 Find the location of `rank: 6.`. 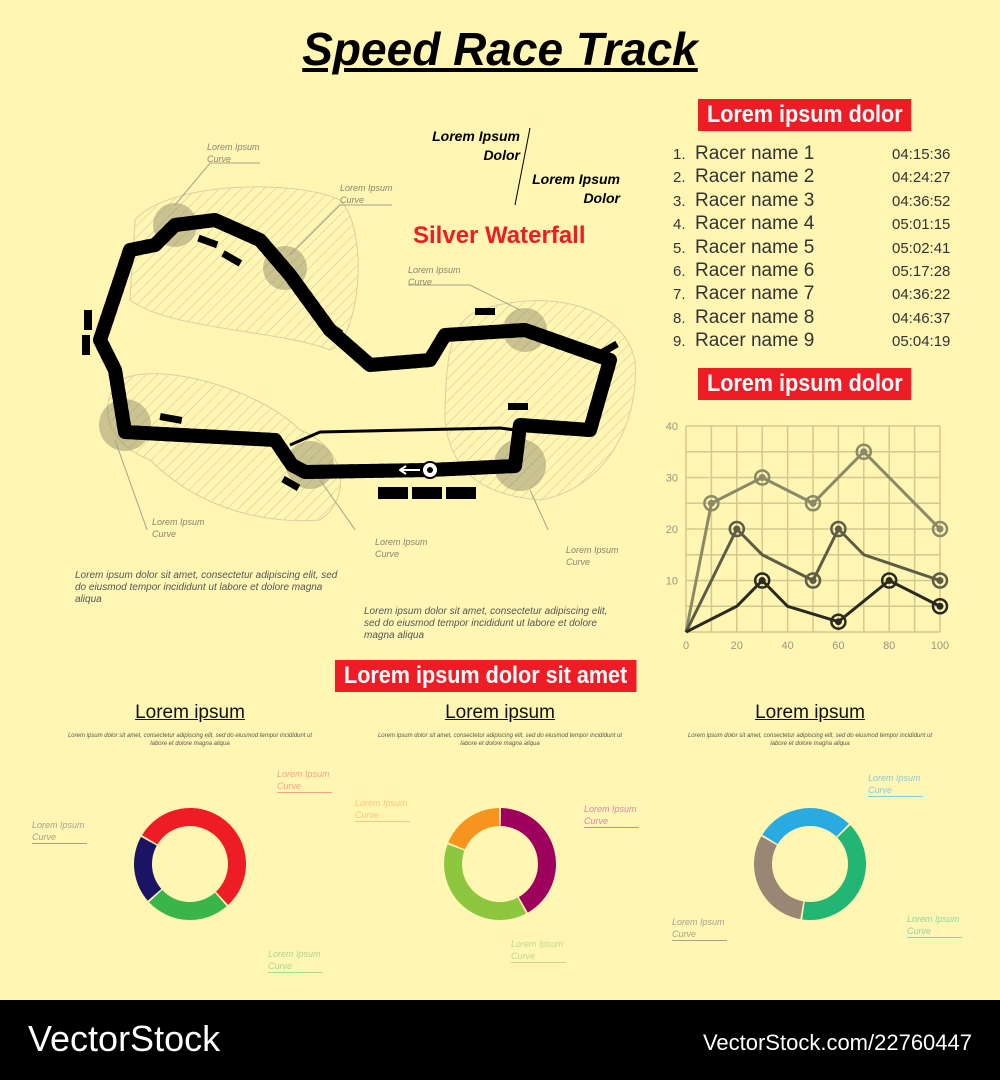

rank: 6. is located at coordinates (679, 271).